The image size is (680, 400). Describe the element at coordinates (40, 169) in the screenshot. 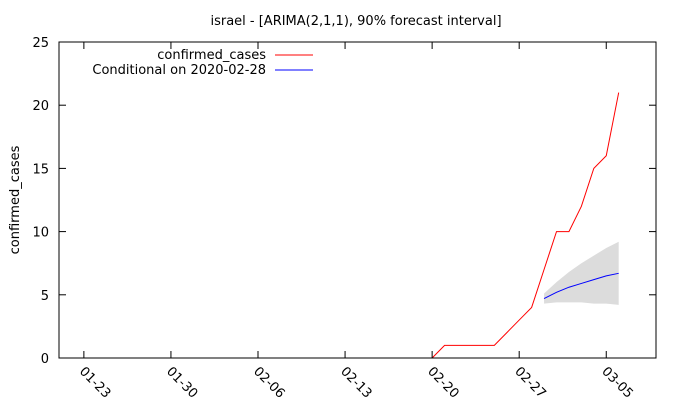

I see `y-tick-label: 15` at that location.